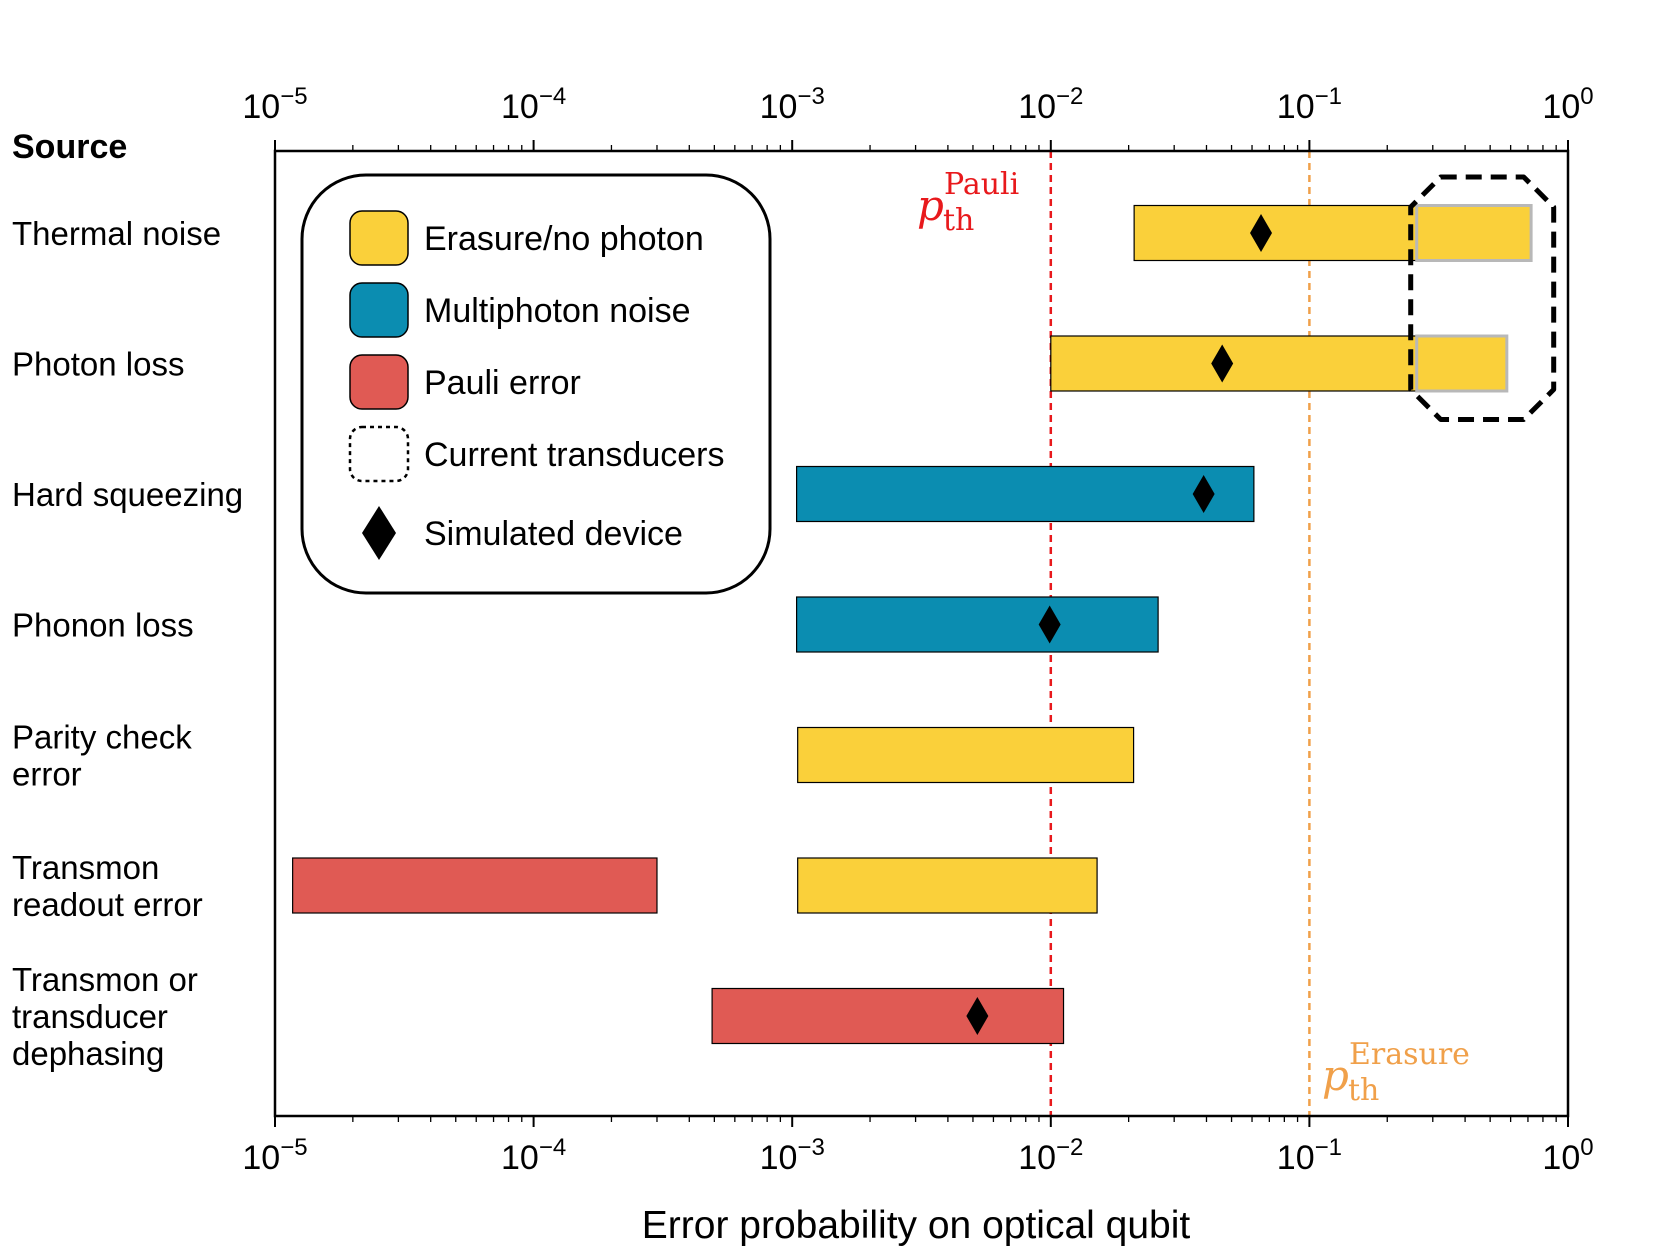 Image resolution: width=1661 pixels, height=1246 pixels. I want to click on category-label-row4: Parity check, so click(102, 737).